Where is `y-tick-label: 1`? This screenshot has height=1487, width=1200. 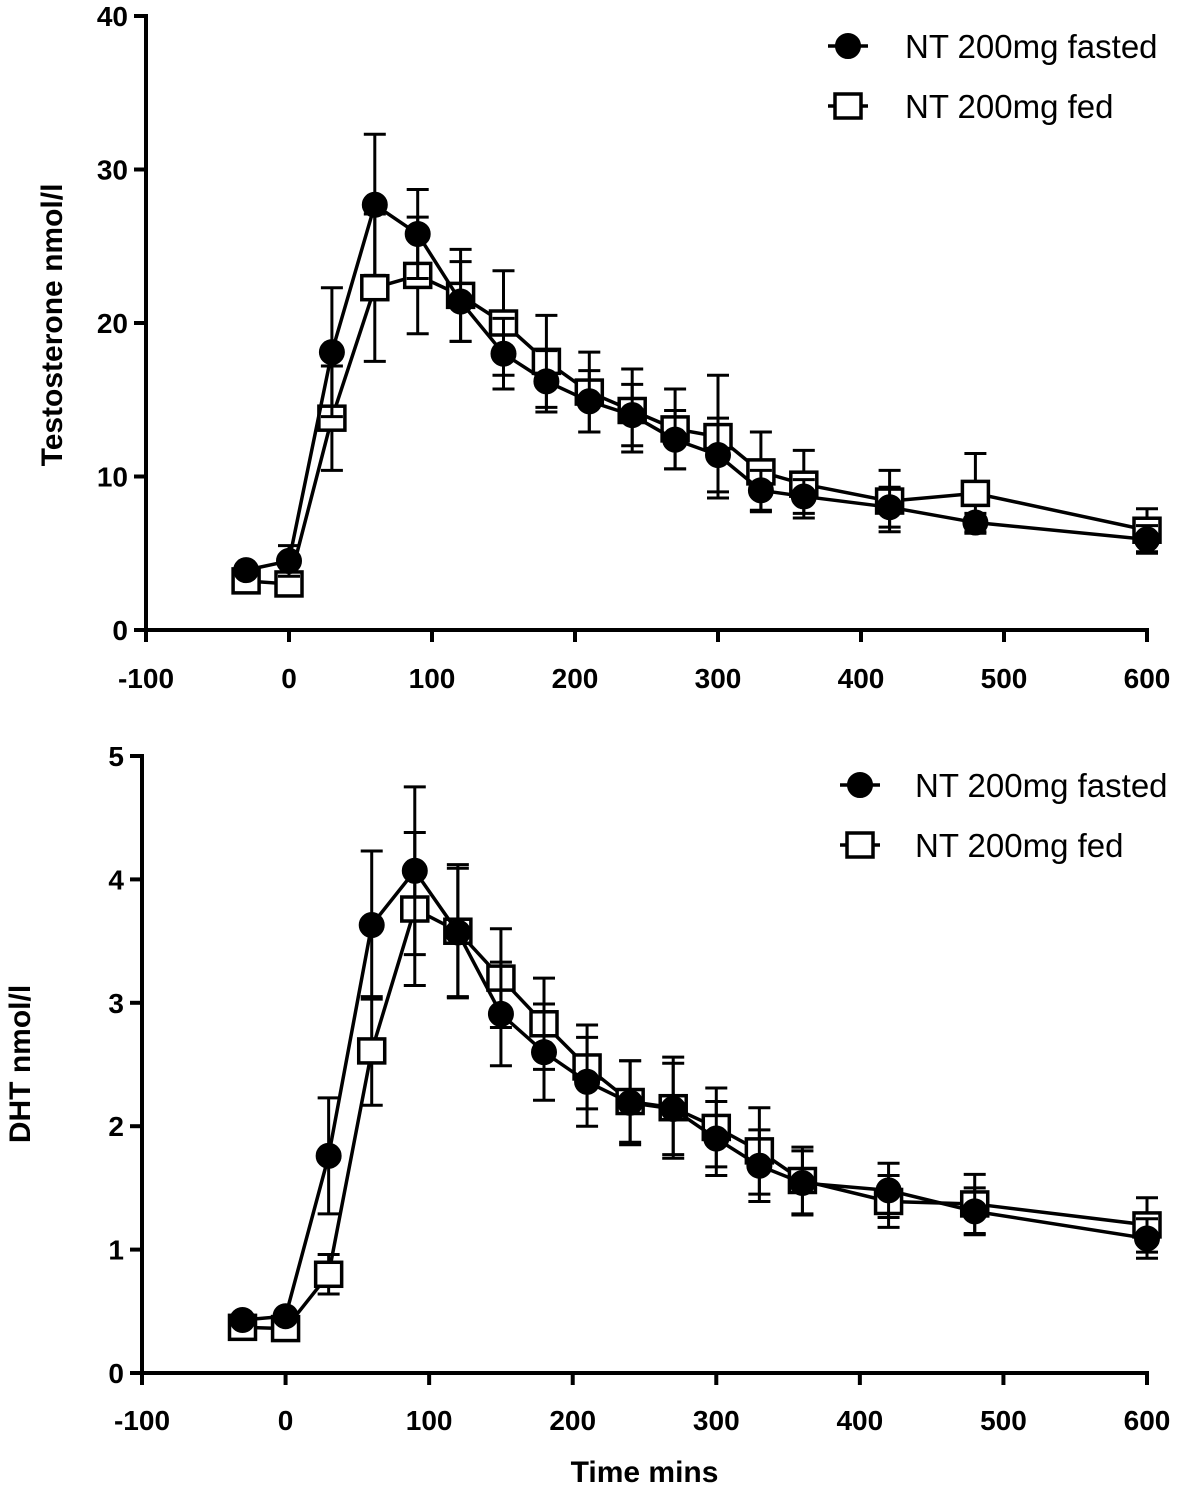 y-tick-label: 1 is located at coordinates (116, 1250).